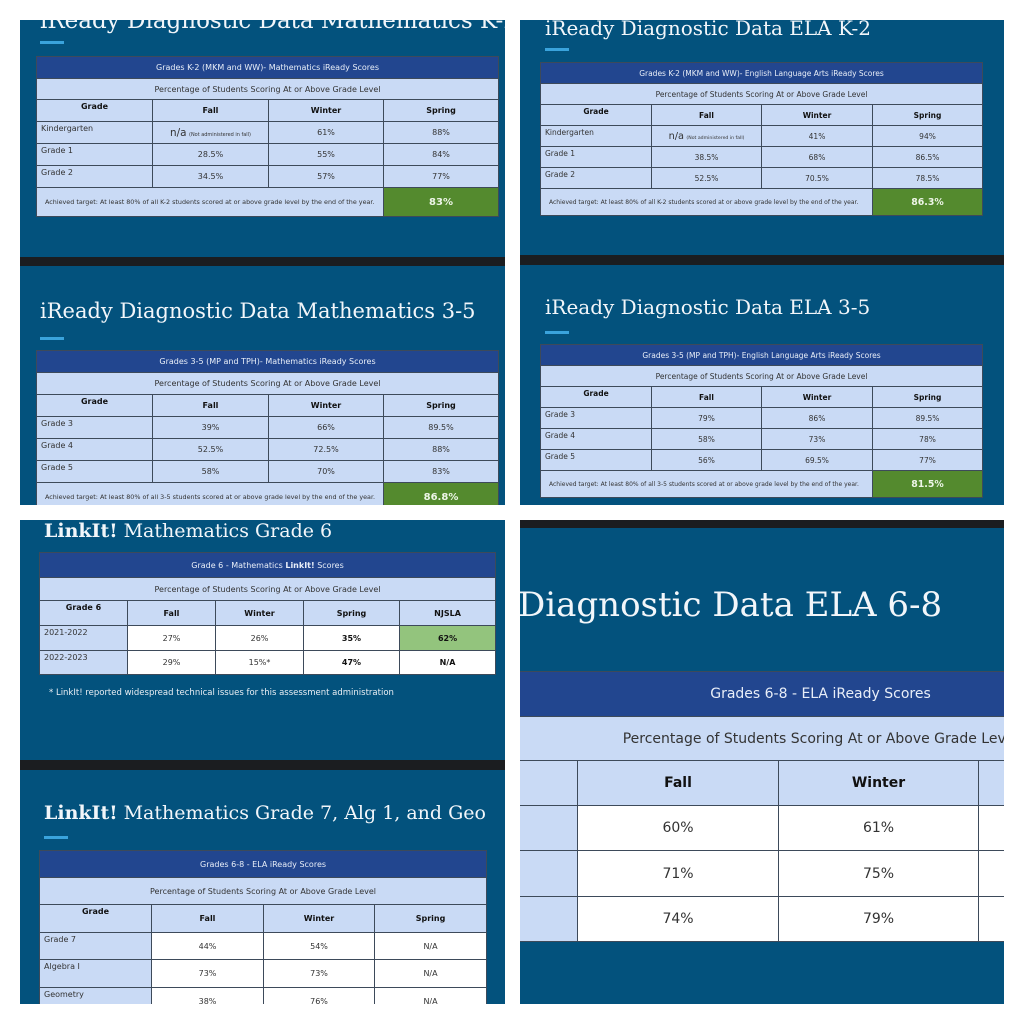  I want to click on title-text: iReady Diagnostic Data Mathematics 3-5, so click(258, 311).